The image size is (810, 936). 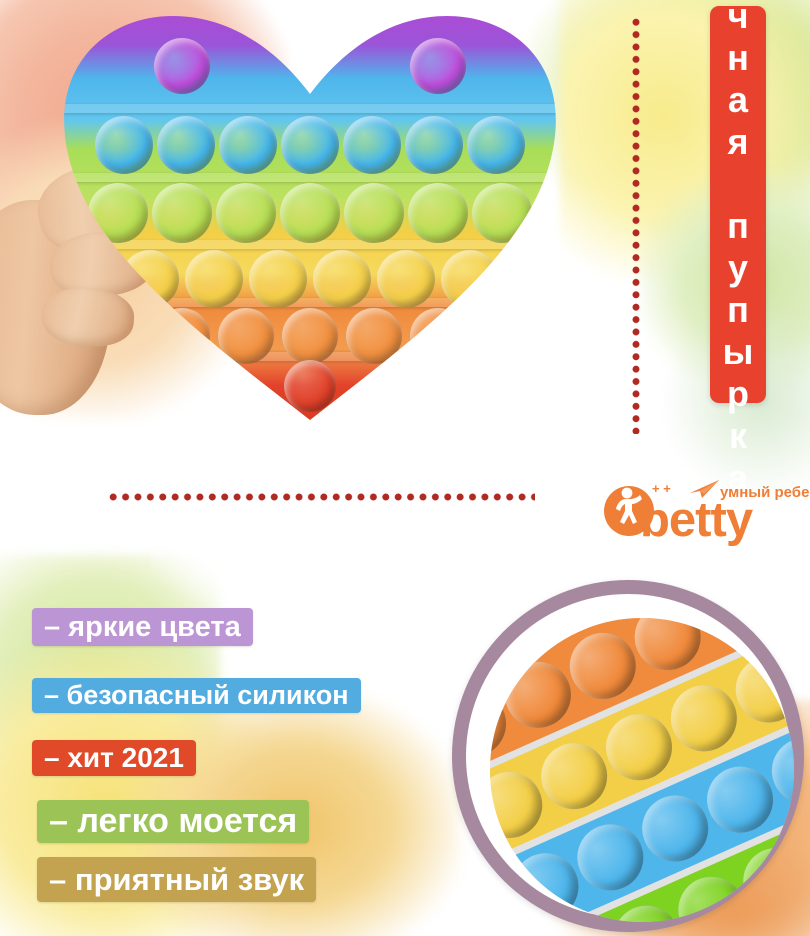 What do you see at coordinates (629, 505) in the screenshot?
I see `child-silhouette-icon` at bounding box center [629, 505].